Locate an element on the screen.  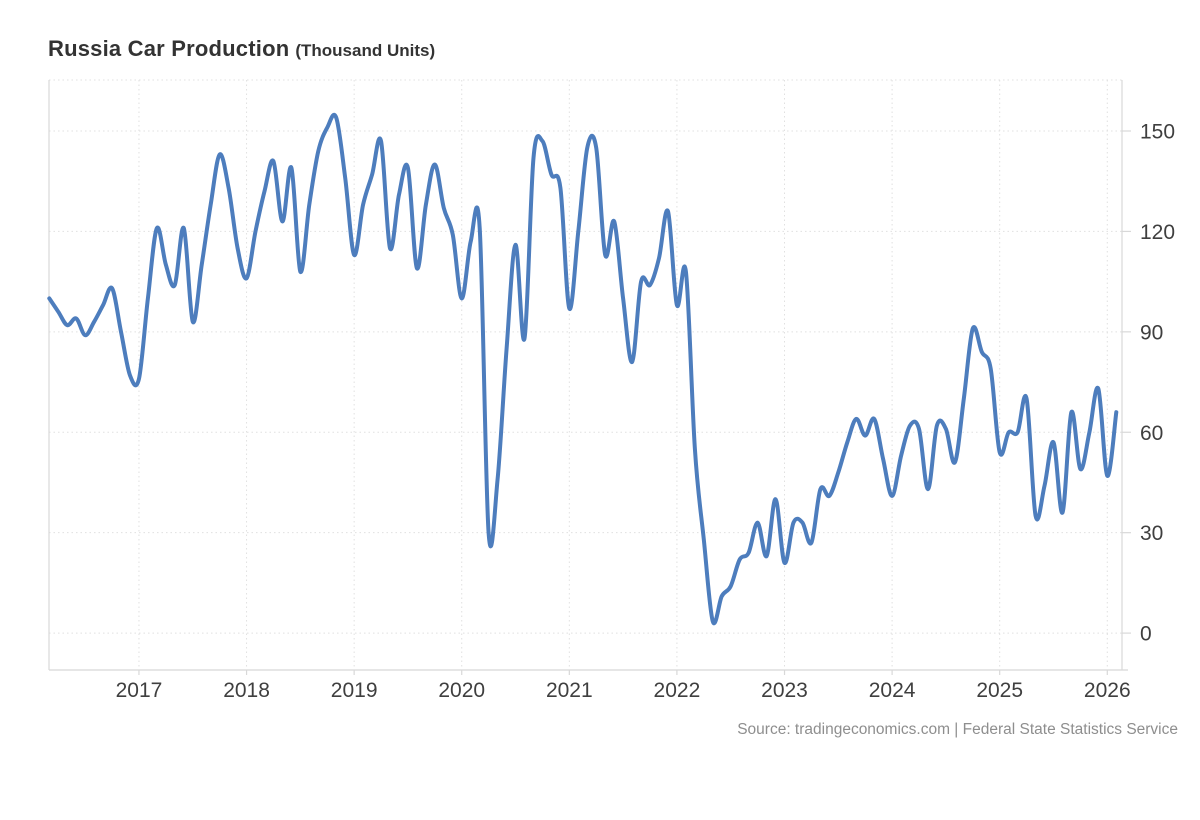
x-tick-label: 2025 is located at coordinates (999, 690).